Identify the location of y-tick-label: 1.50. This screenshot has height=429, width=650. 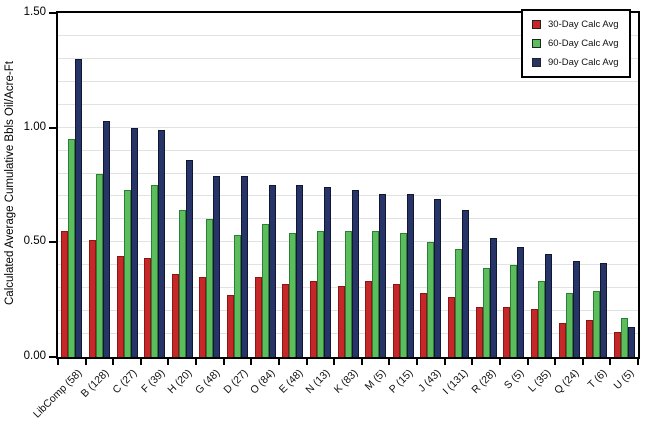
(34, 12).